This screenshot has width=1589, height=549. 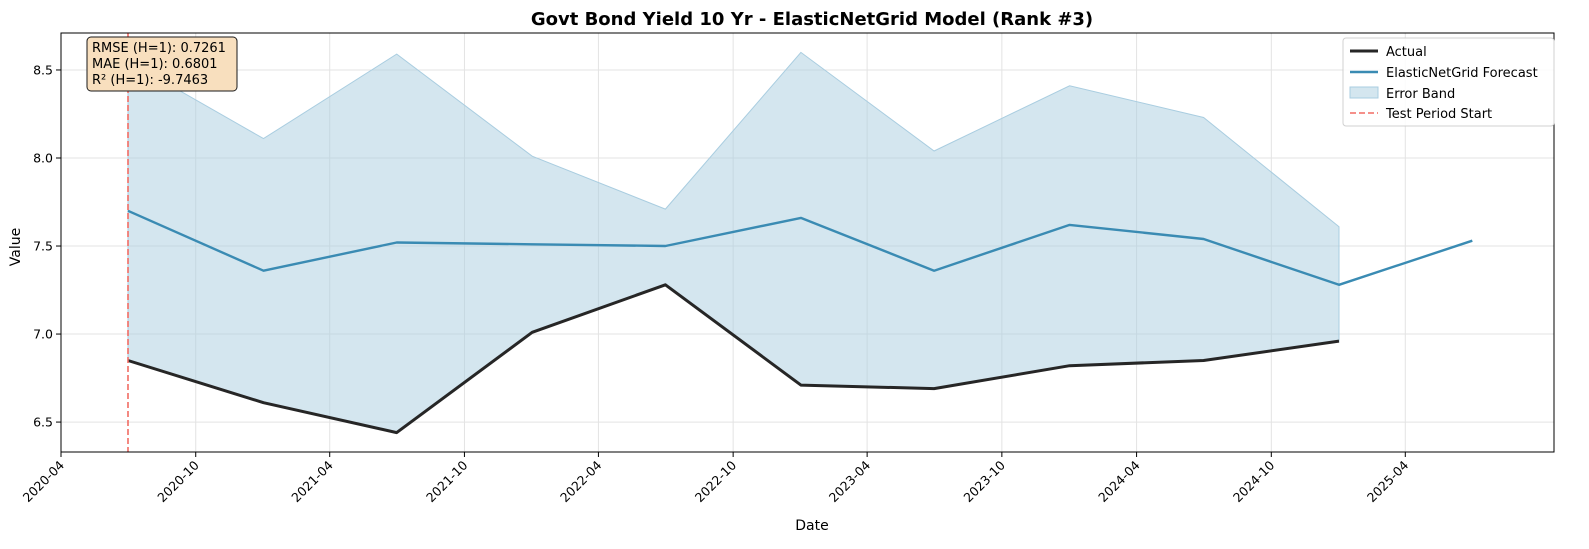 I want to click on legend-label-error-band: Error Band, so click(x=1420, y=94).